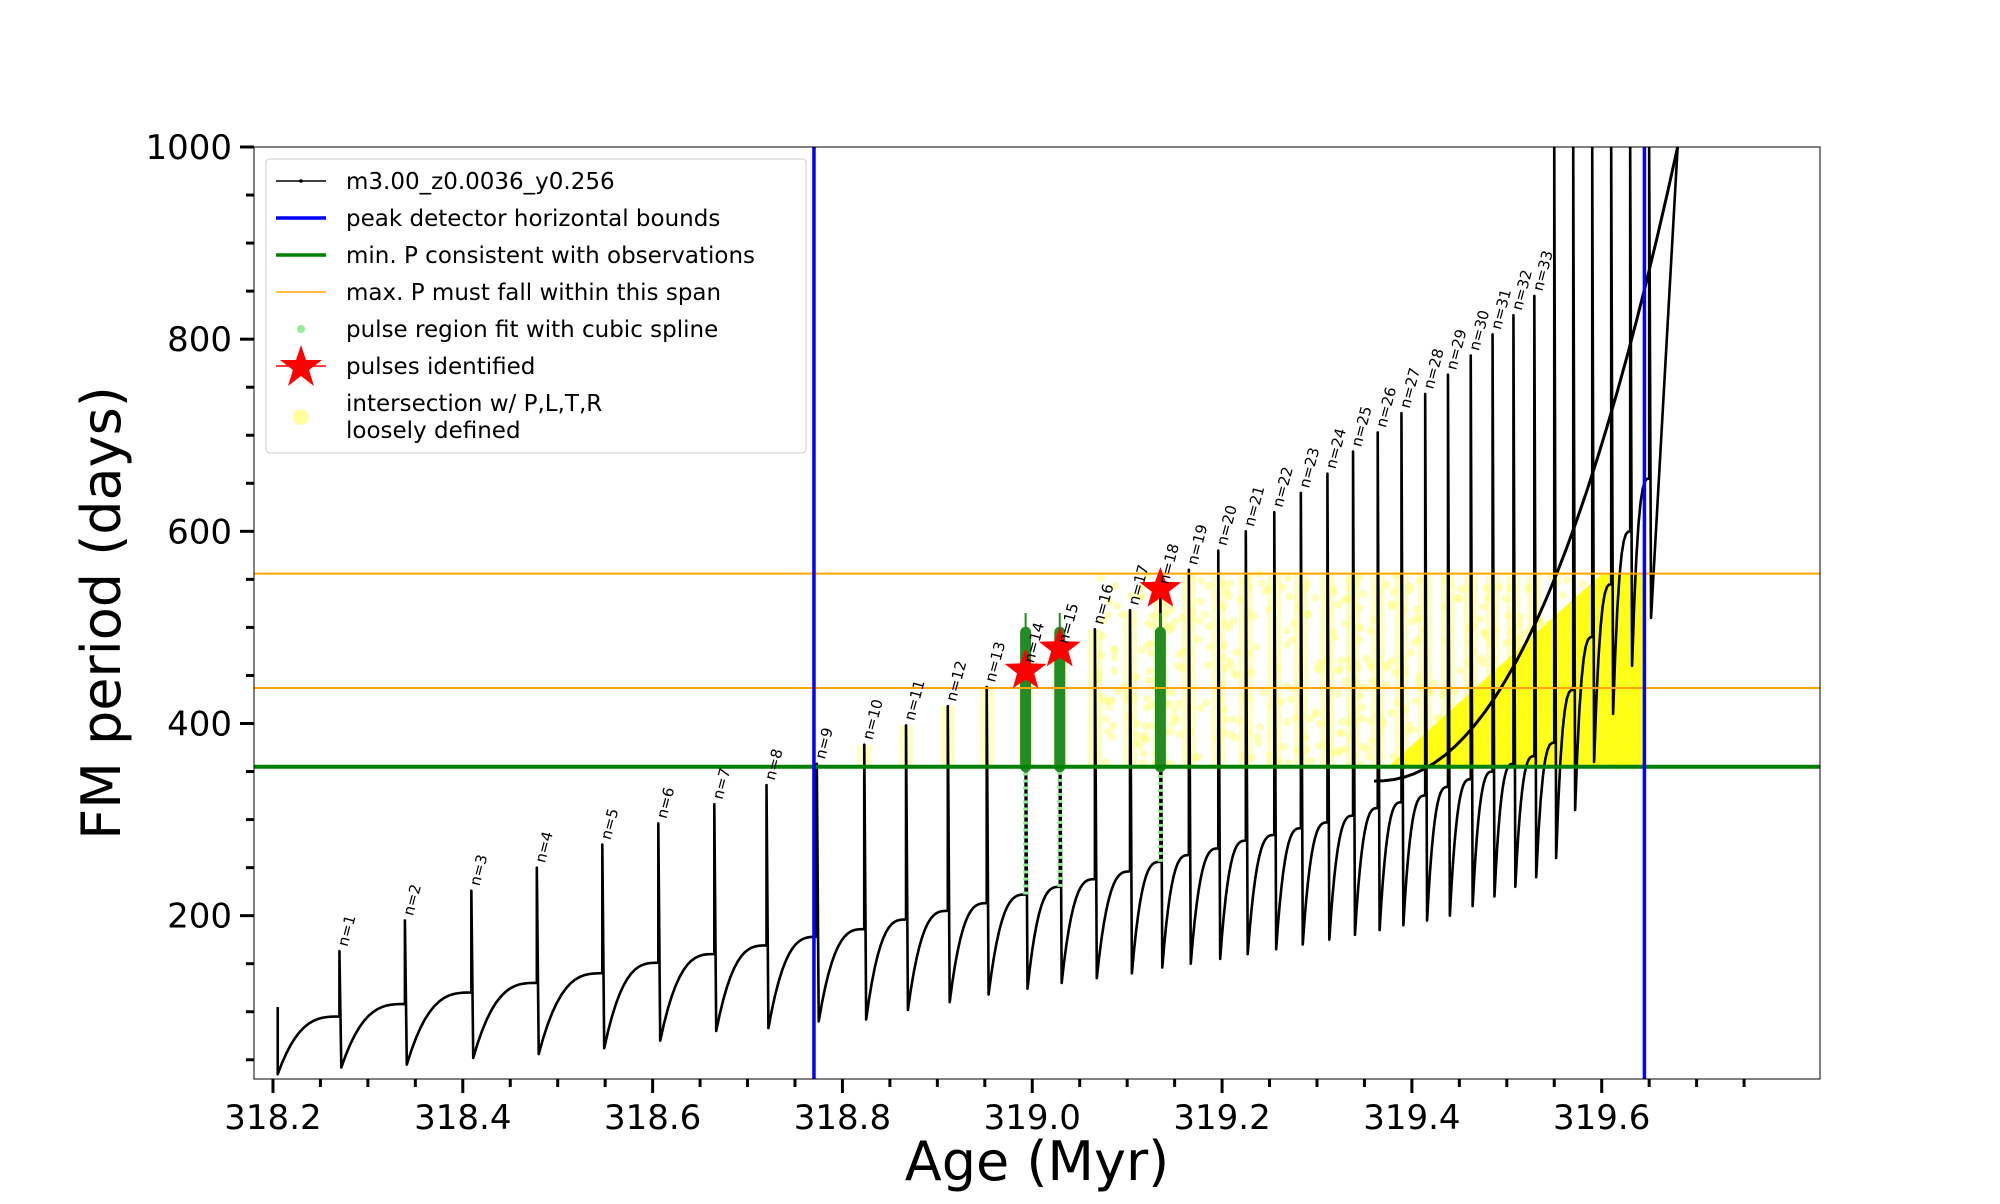 This screenshot has width=2000, height=1204. What do you see at coordinates (301, 417) in the screenshot?
I see `legend-marker-intersection` at bounding box center [301, 417].